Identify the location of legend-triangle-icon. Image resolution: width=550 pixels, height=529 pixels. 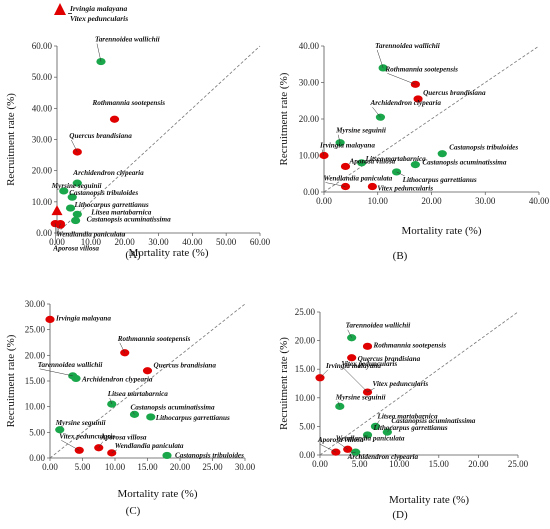
(60, 9).